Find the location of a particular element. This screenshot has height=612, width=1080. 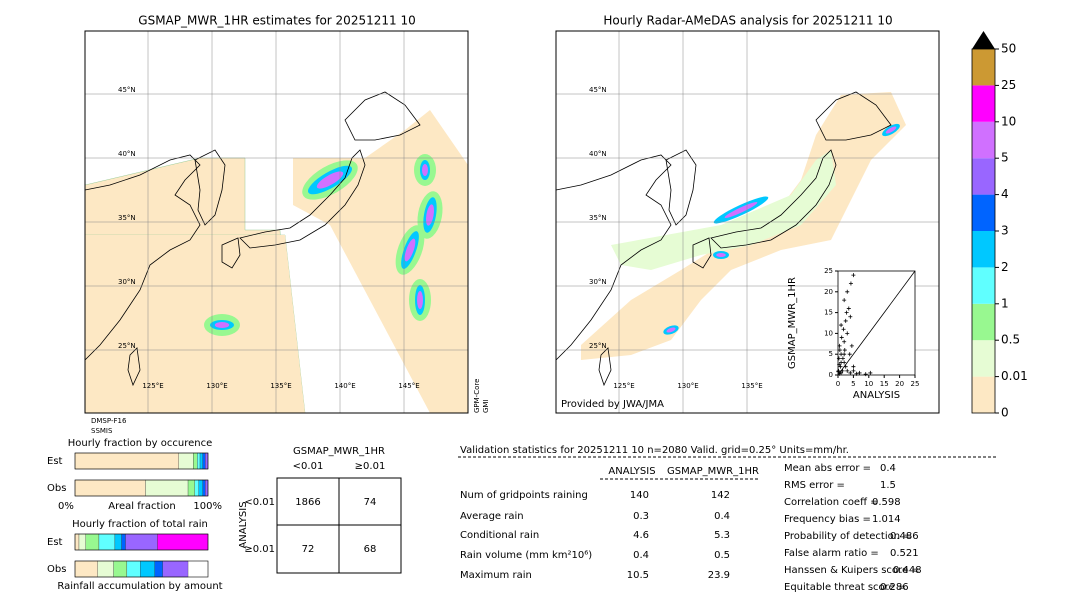

col-header: ≥0.01 is located at coordinates (370, 466).